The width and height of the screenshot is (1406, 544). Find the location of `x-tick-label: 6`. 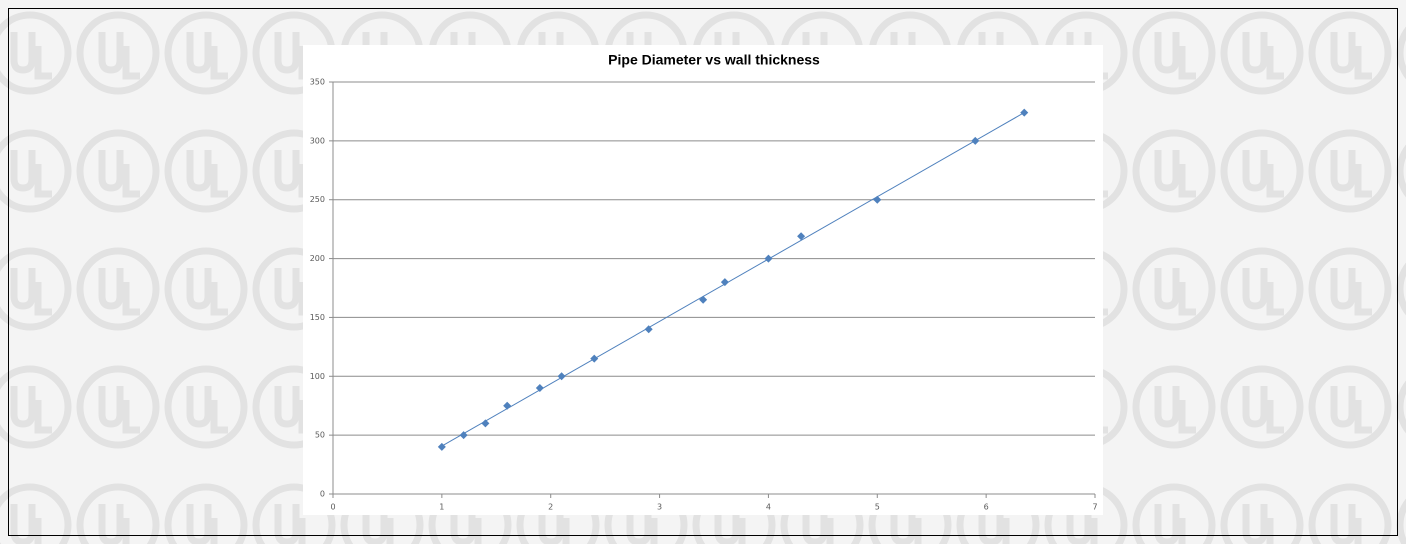

x-tick-label: 6 is located at coordinates (986, 507).